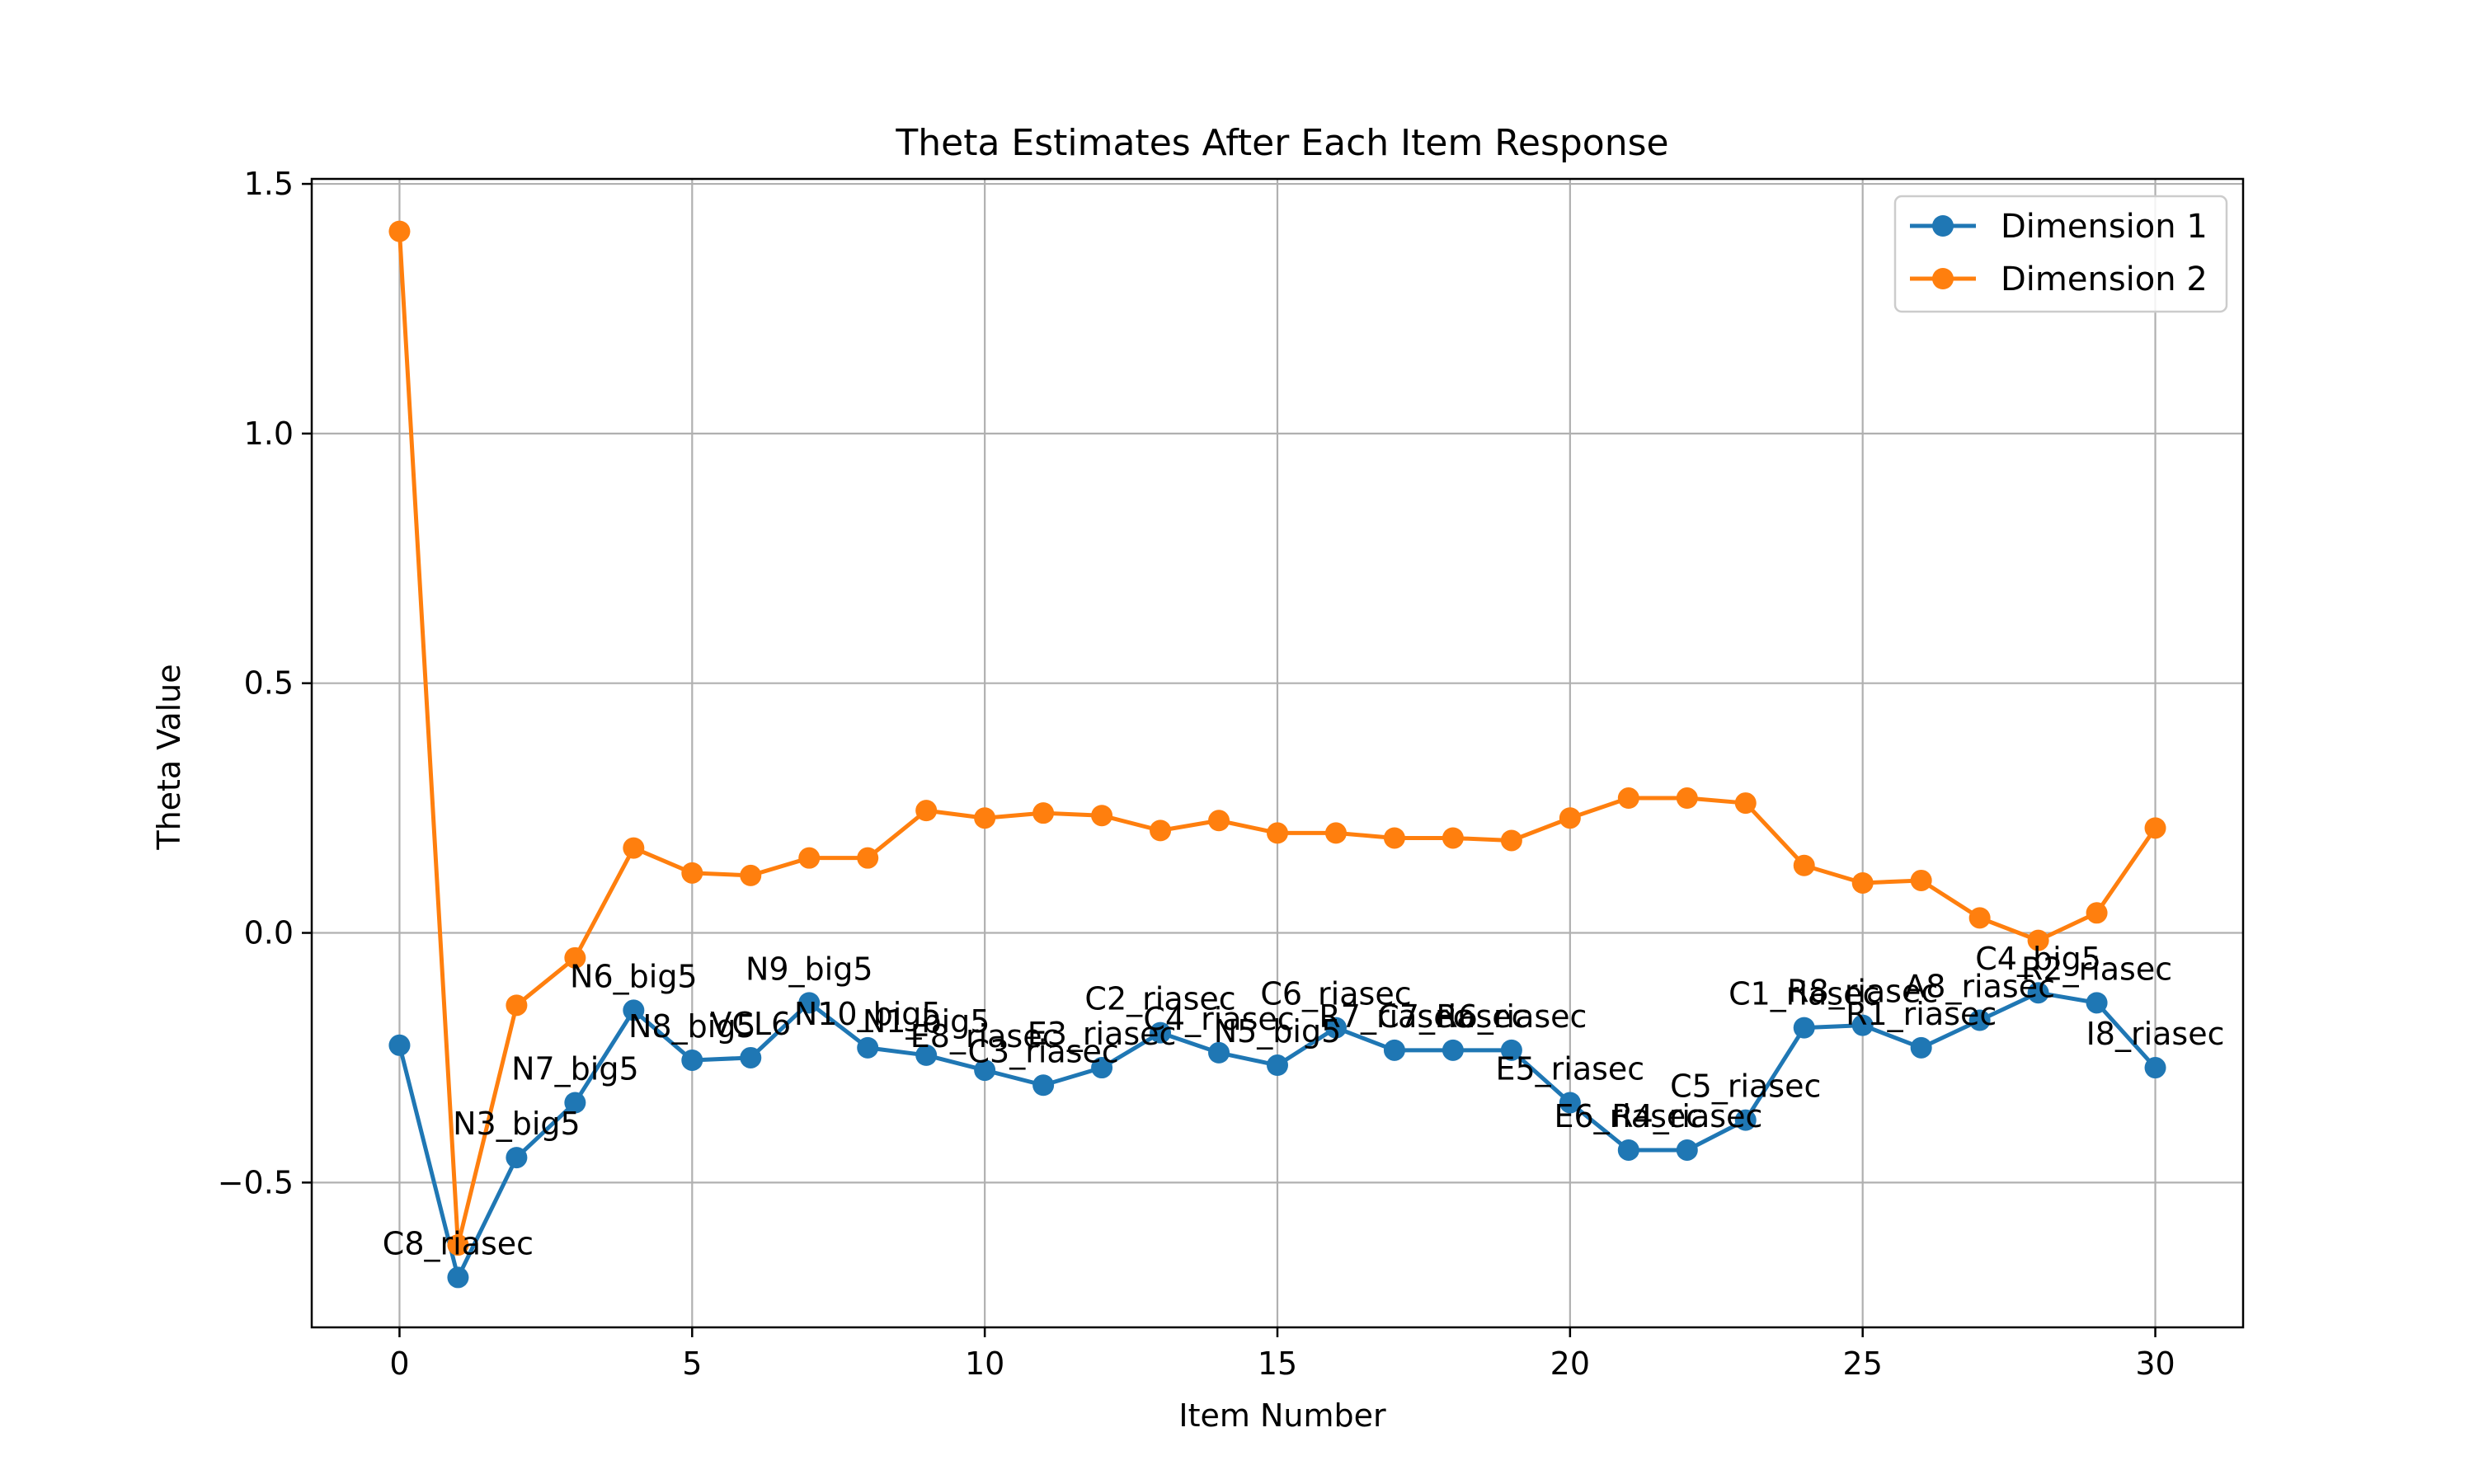  I want to click on point-label: VCL6, so click(750, 1024).